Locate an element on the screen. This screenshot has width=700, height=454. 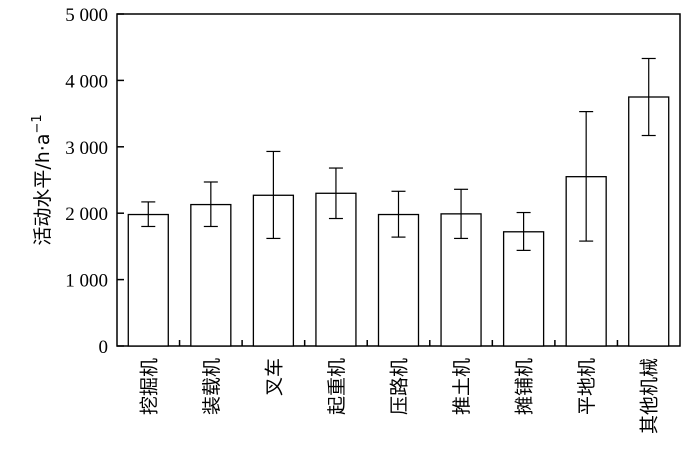
x-category-label: 摊铺机 is located at coordinates (525, 386).